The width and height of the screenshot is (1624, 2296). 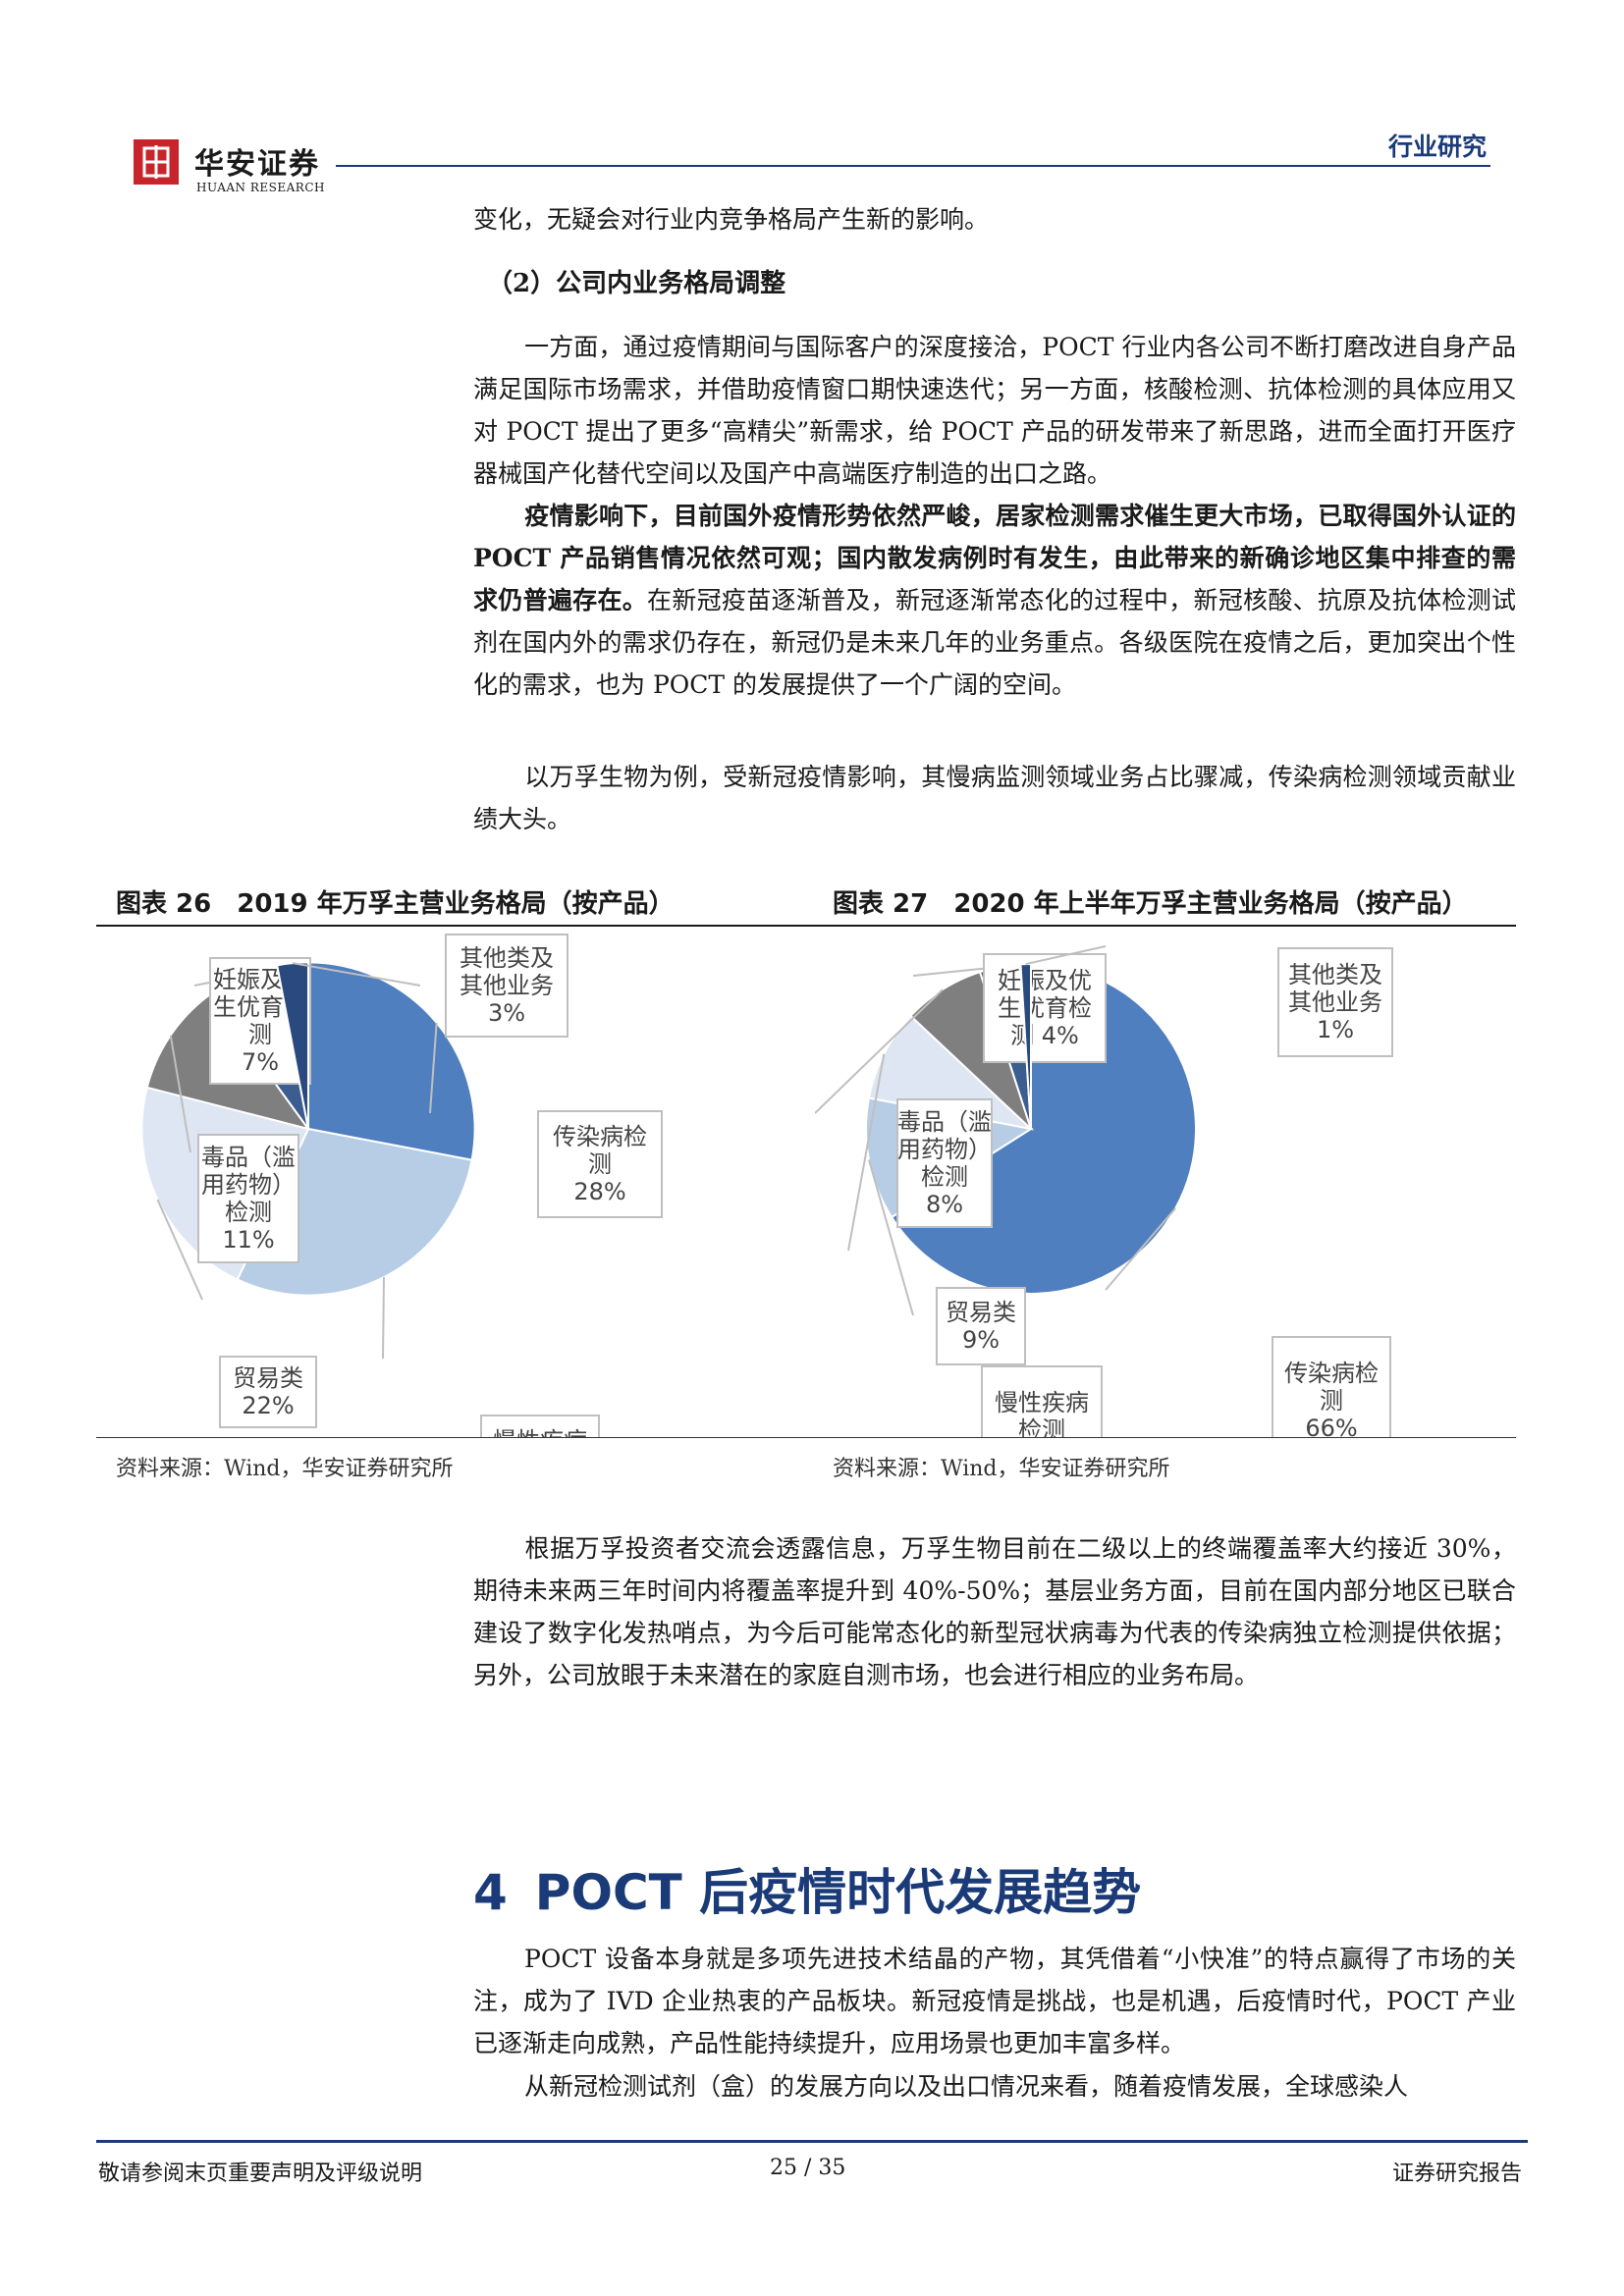 What do you see at coordinates (1335, 1030) in the screenshot?
I see `data-label-other-line-2: 1%` at bounding box center [1335, 1030].